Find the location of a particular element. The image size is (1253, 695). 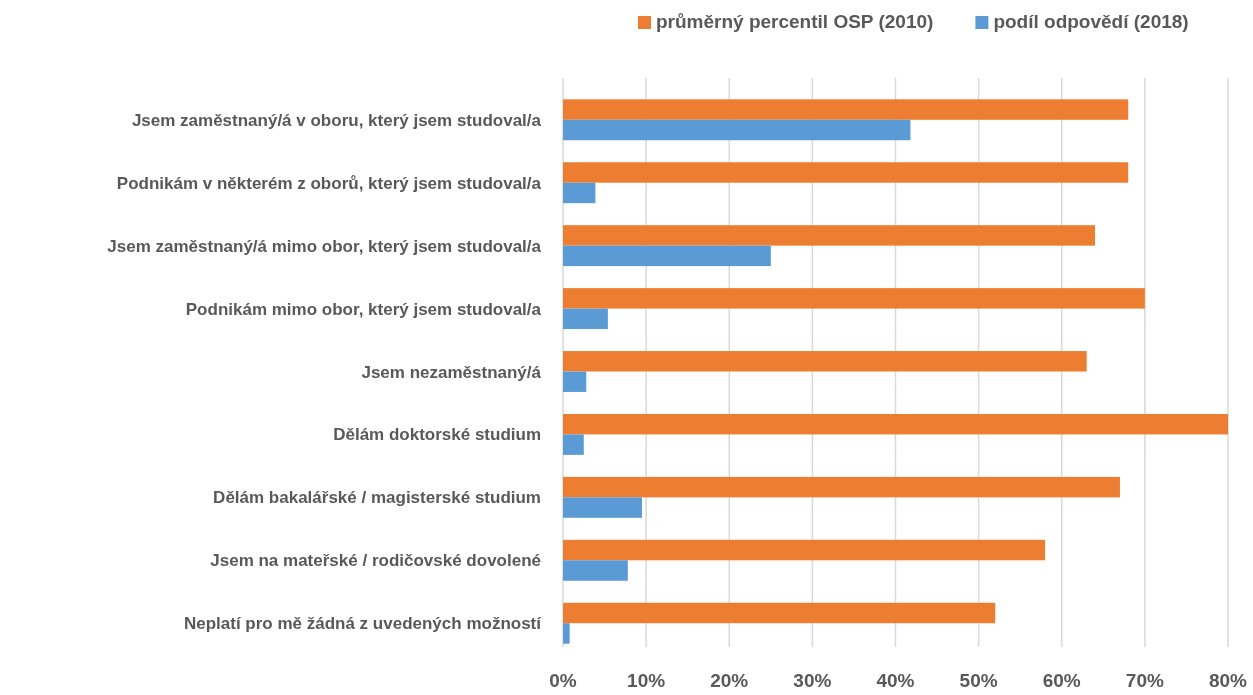

x-tick-label: 80% is located at coordinates (1228, 680).